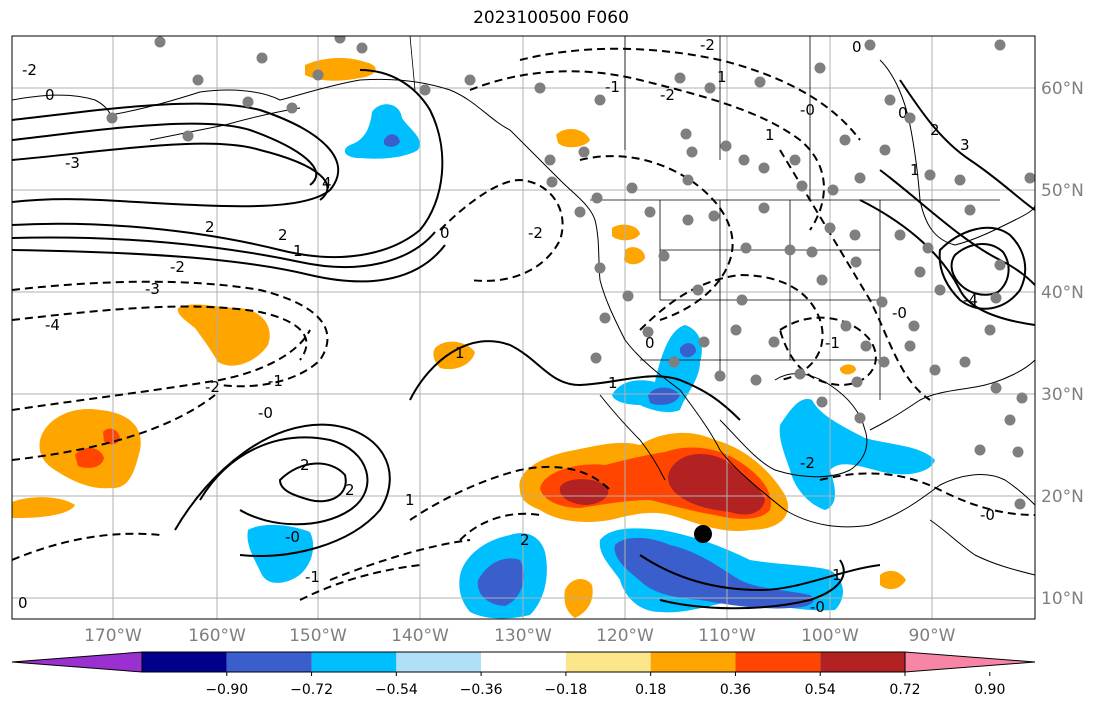  I want to click on map-title: 2023100500 F060, so click(551, 18).